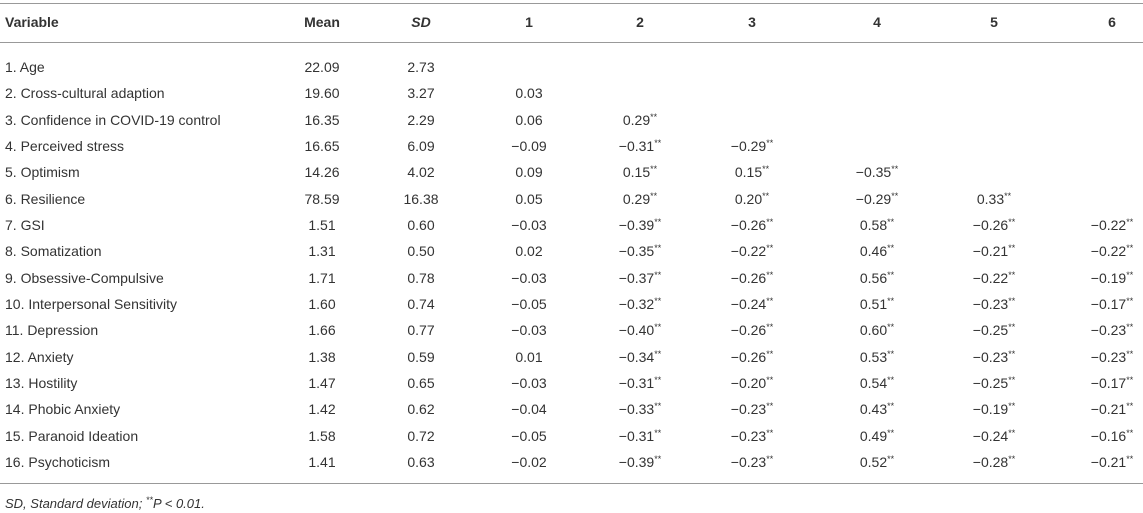  I want to click on table-cell: 4.02, so click(421, 172).